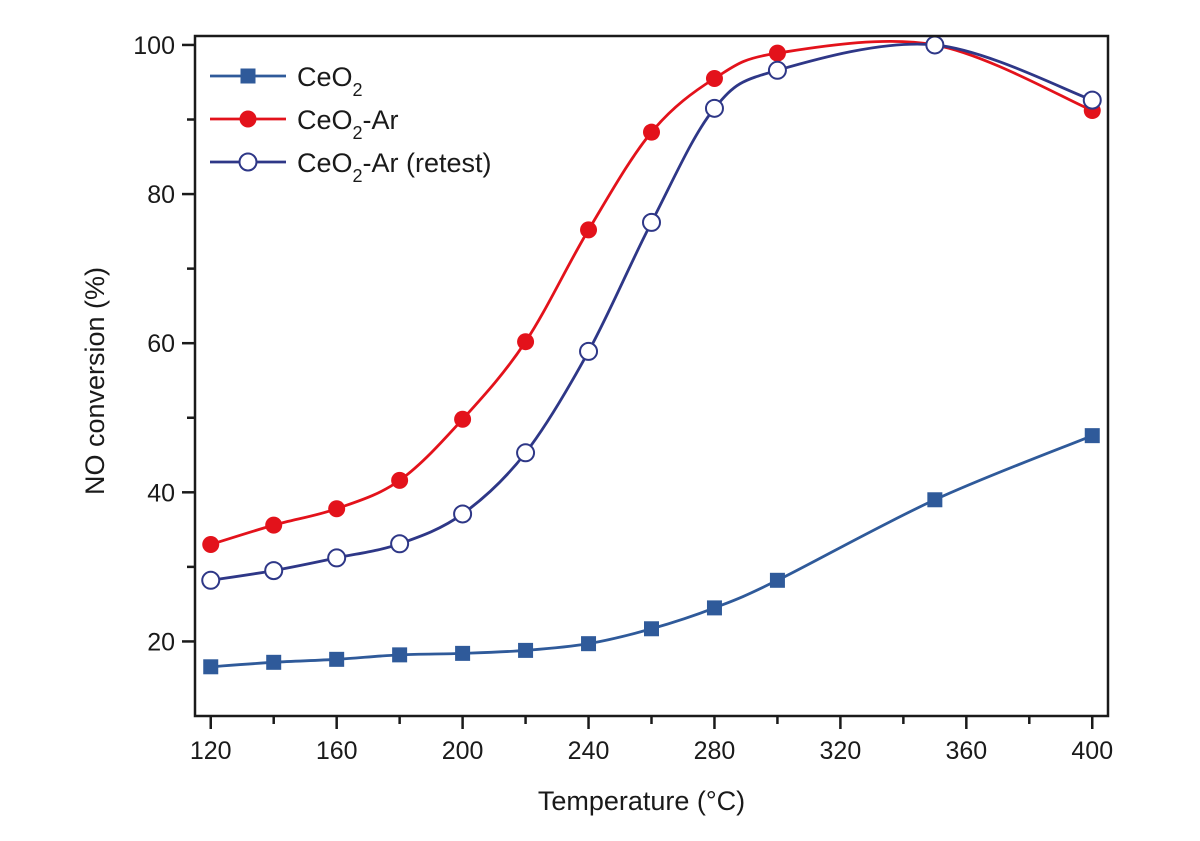 The image size is (1200, 841). Describe the element at coordinates (1092, 751) in the screenshot. I see `x-tick-label: 400` at that location.